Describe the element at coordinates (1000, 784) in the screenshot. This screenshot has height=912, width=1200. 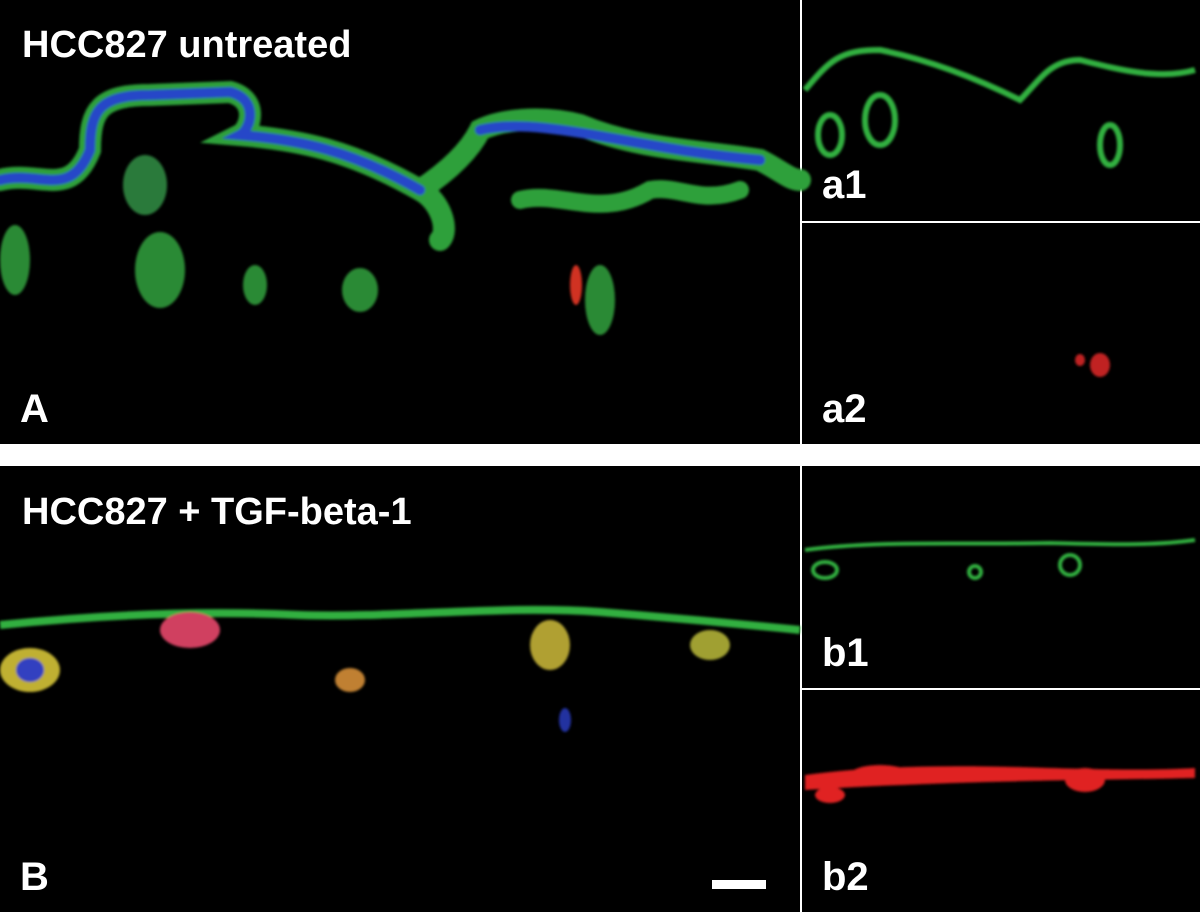
I see `cells-b2` at that location.